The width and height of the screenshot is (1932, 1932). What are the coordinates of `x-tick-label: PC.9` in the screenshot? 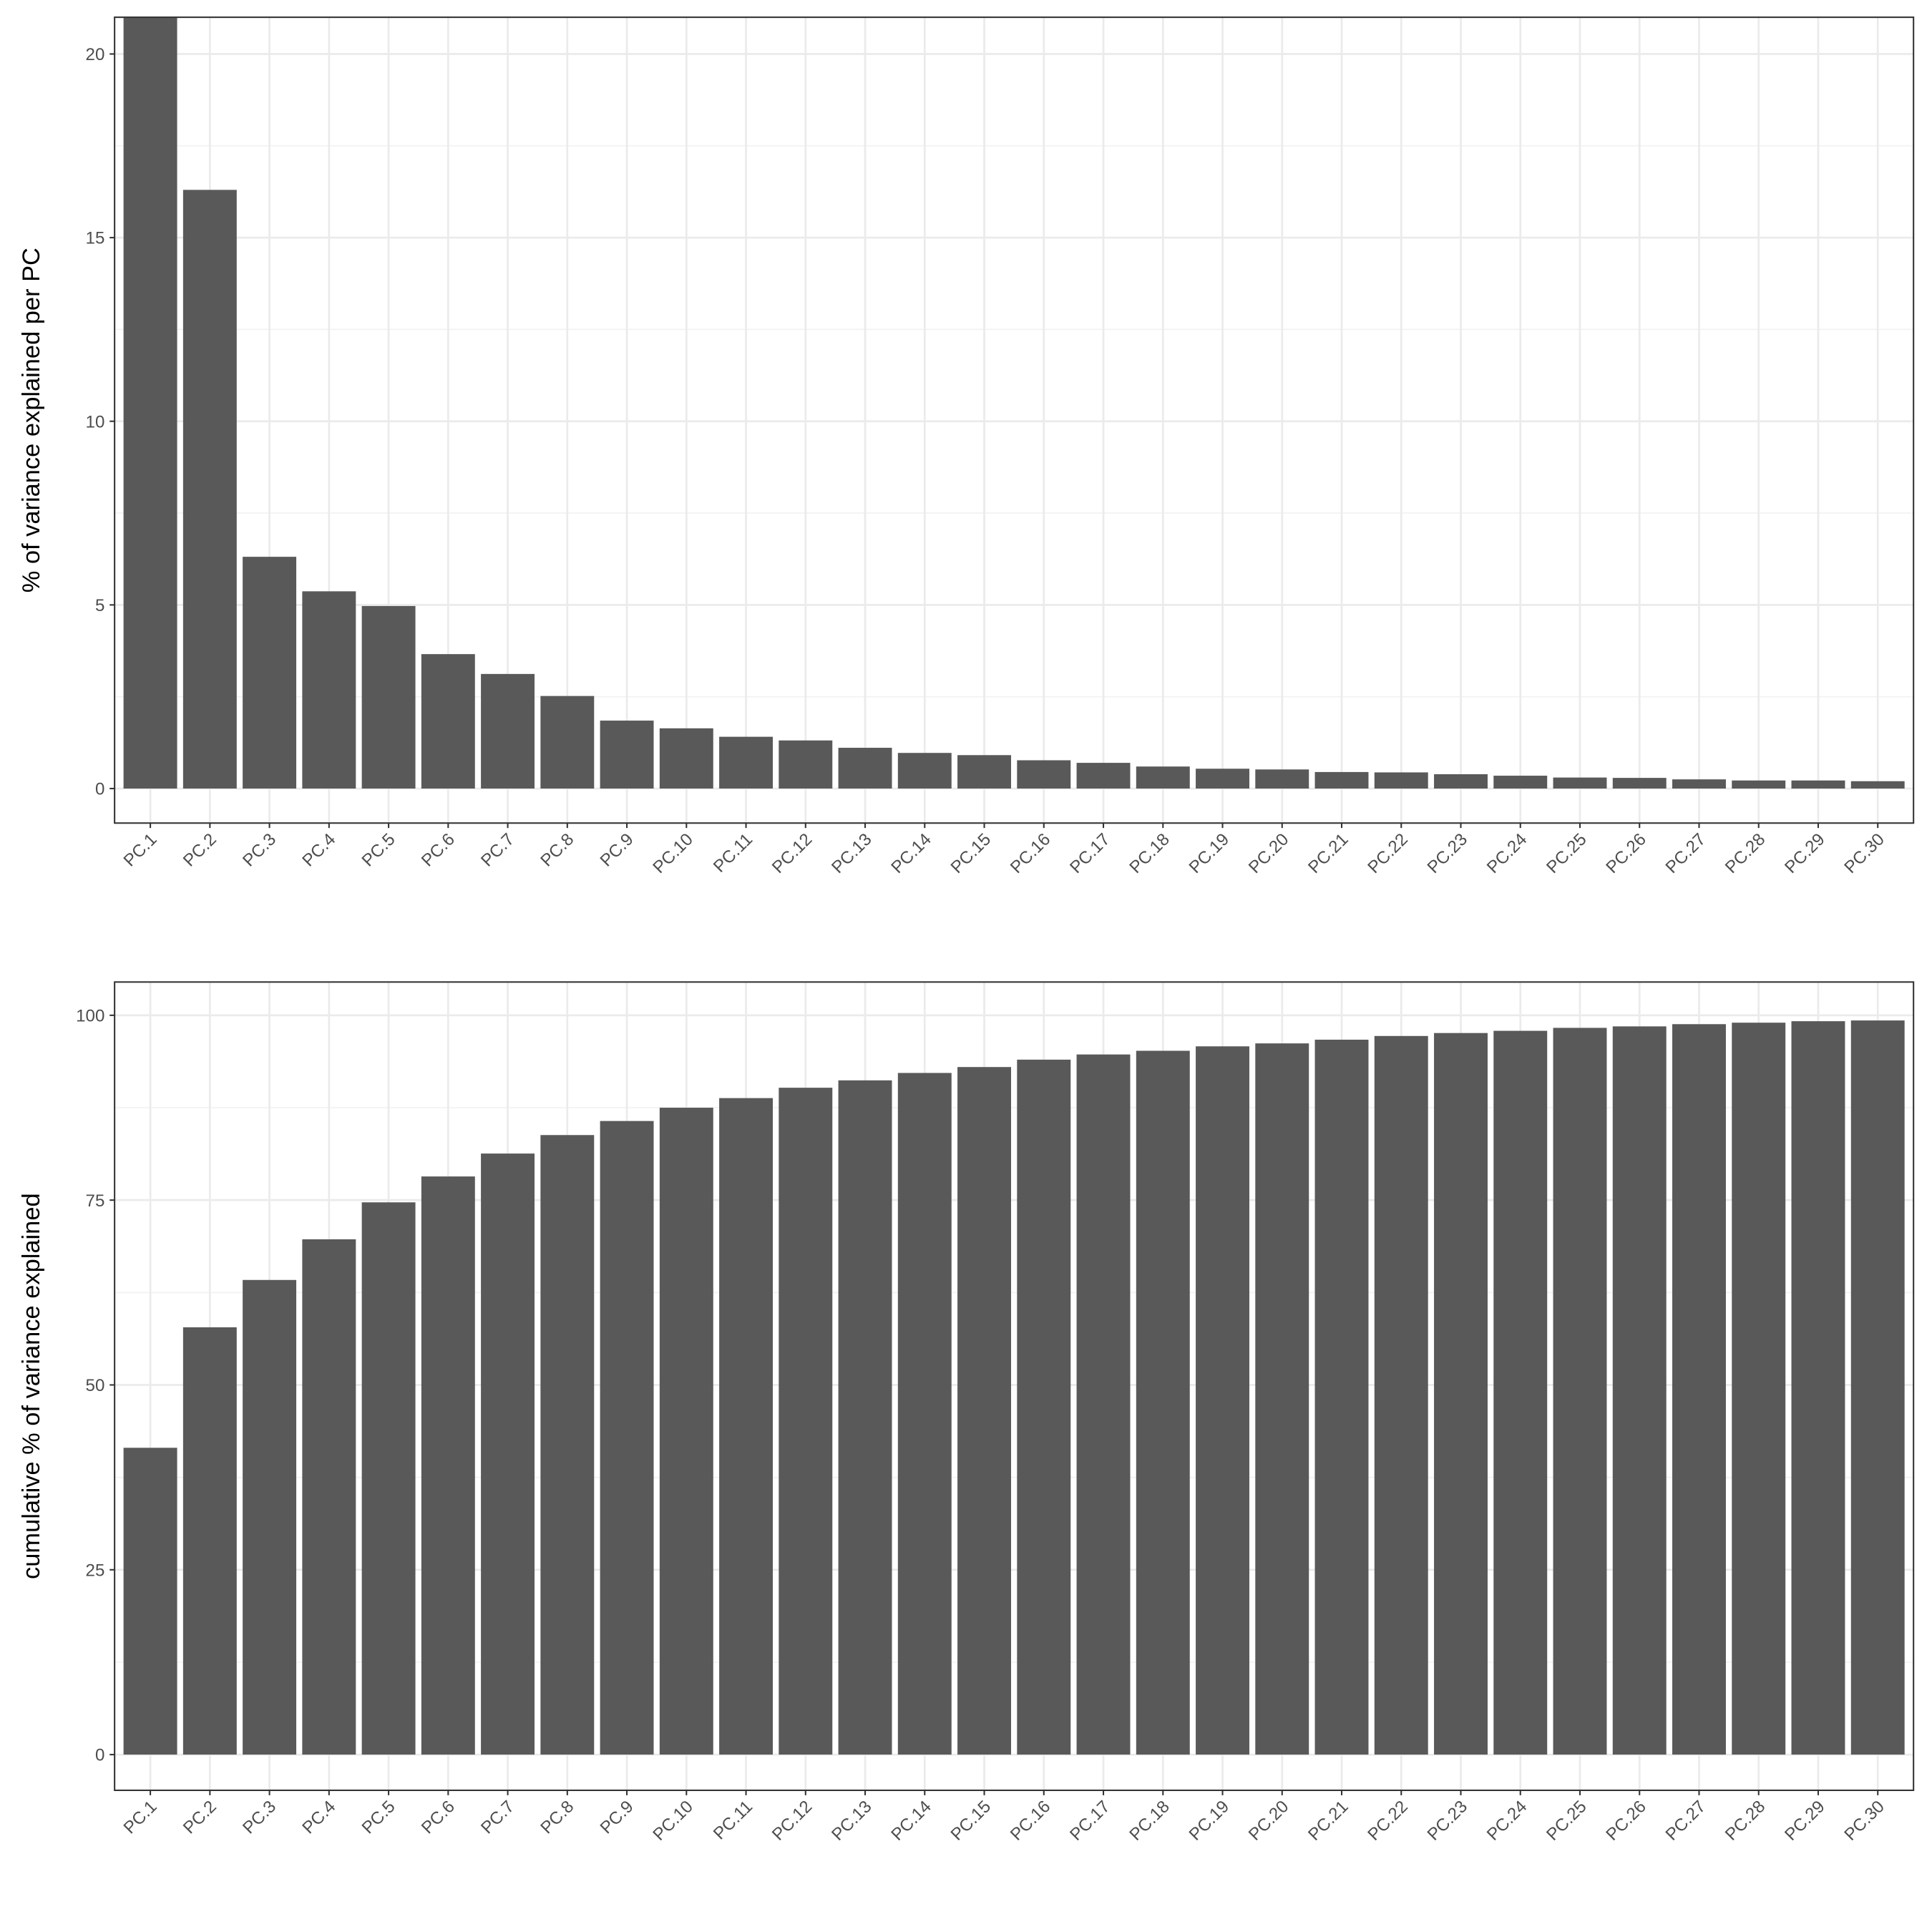 It's located at (617, 850).